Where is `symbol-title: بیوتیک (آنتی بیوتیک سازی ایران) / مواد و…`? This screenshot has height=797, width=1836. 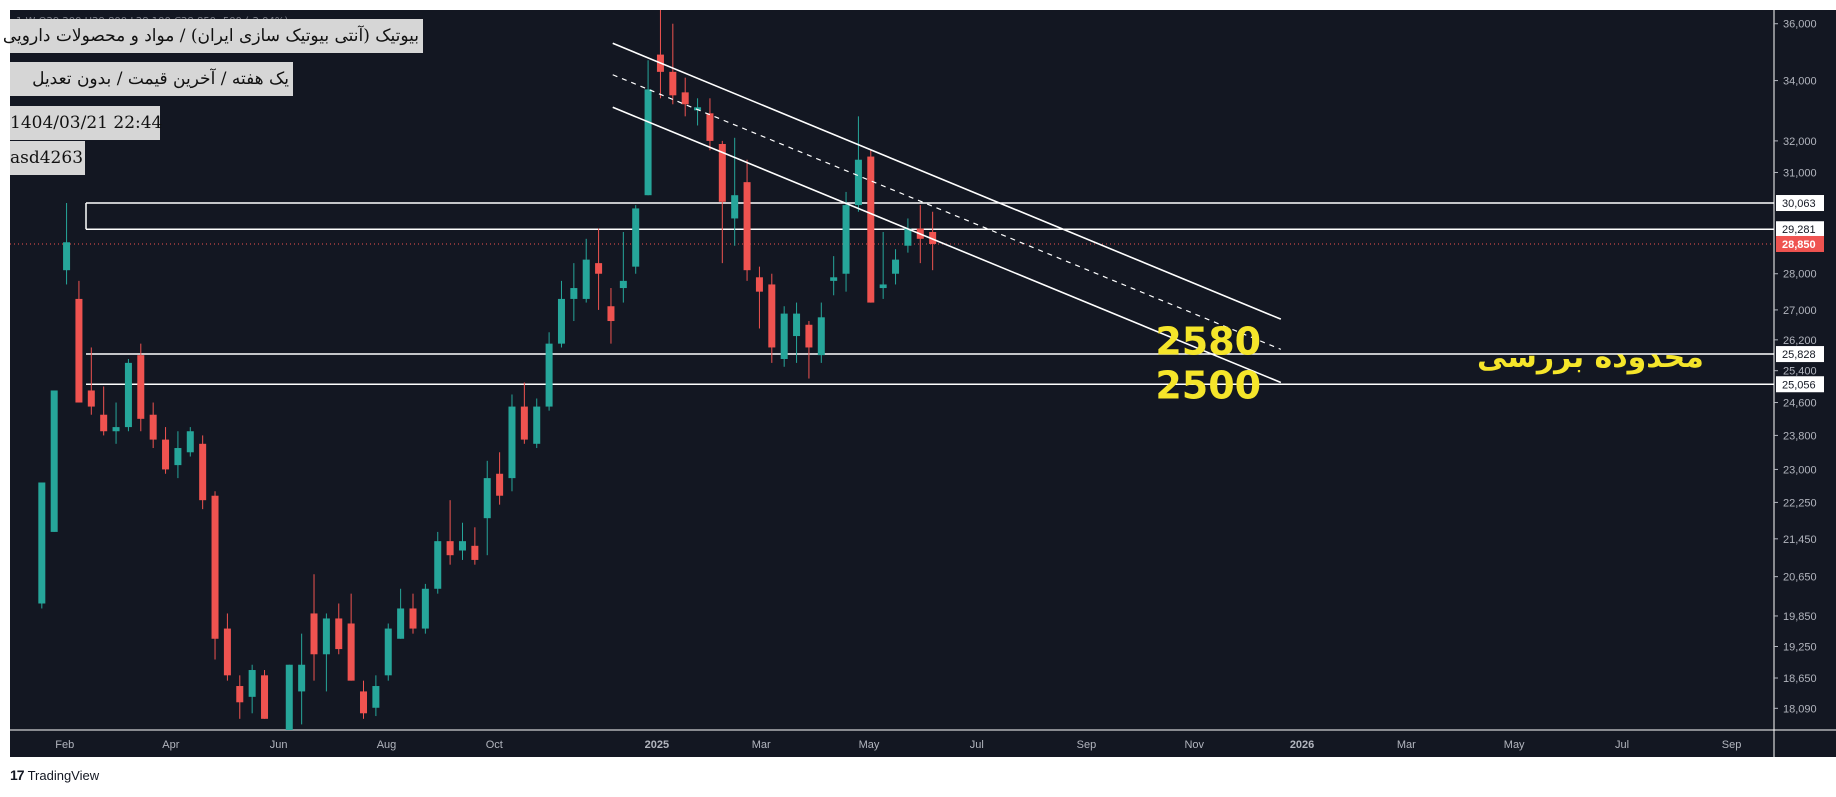
symbol-title: بیوتیک (آنتی بیوتیک سازی ایران) / مواد و… is located at coordinates (213, 36).